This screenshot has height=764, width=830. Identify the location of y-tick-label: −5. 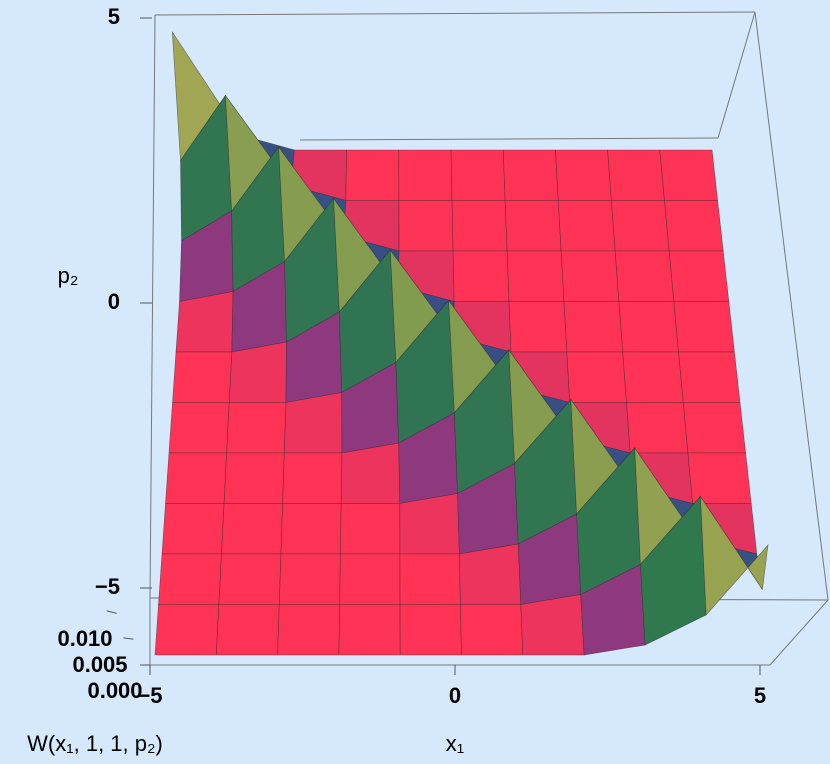
(107, 586).